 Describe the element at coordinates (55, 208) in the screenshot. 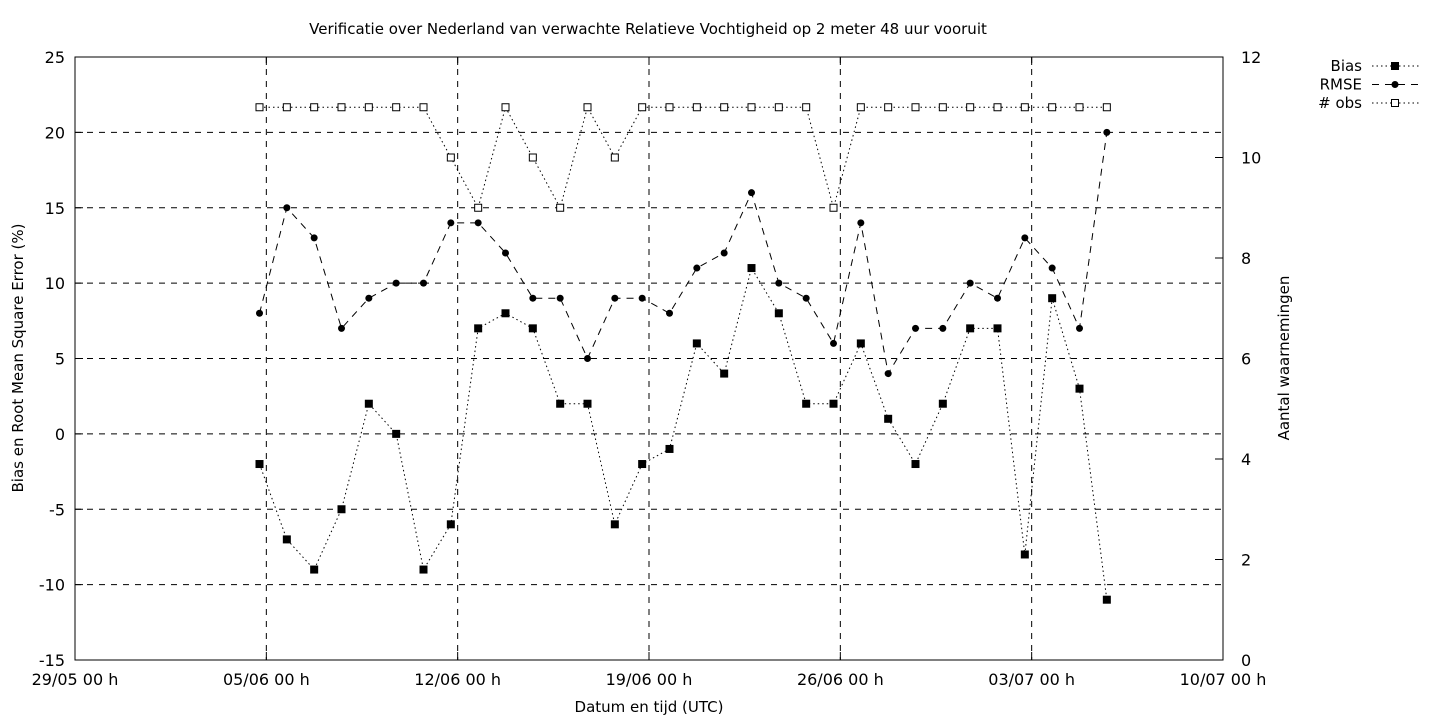

I see `y-tick-label: 15` at that location.